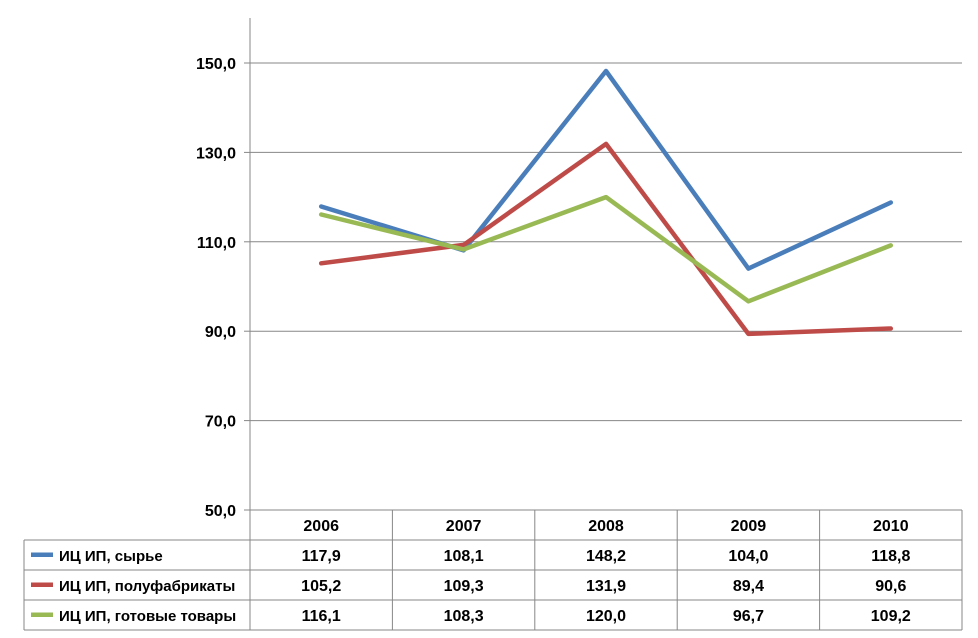 The height and width of the screenshot is (638, 978). I want to click on data-label: 148,2, so click(606, 556).